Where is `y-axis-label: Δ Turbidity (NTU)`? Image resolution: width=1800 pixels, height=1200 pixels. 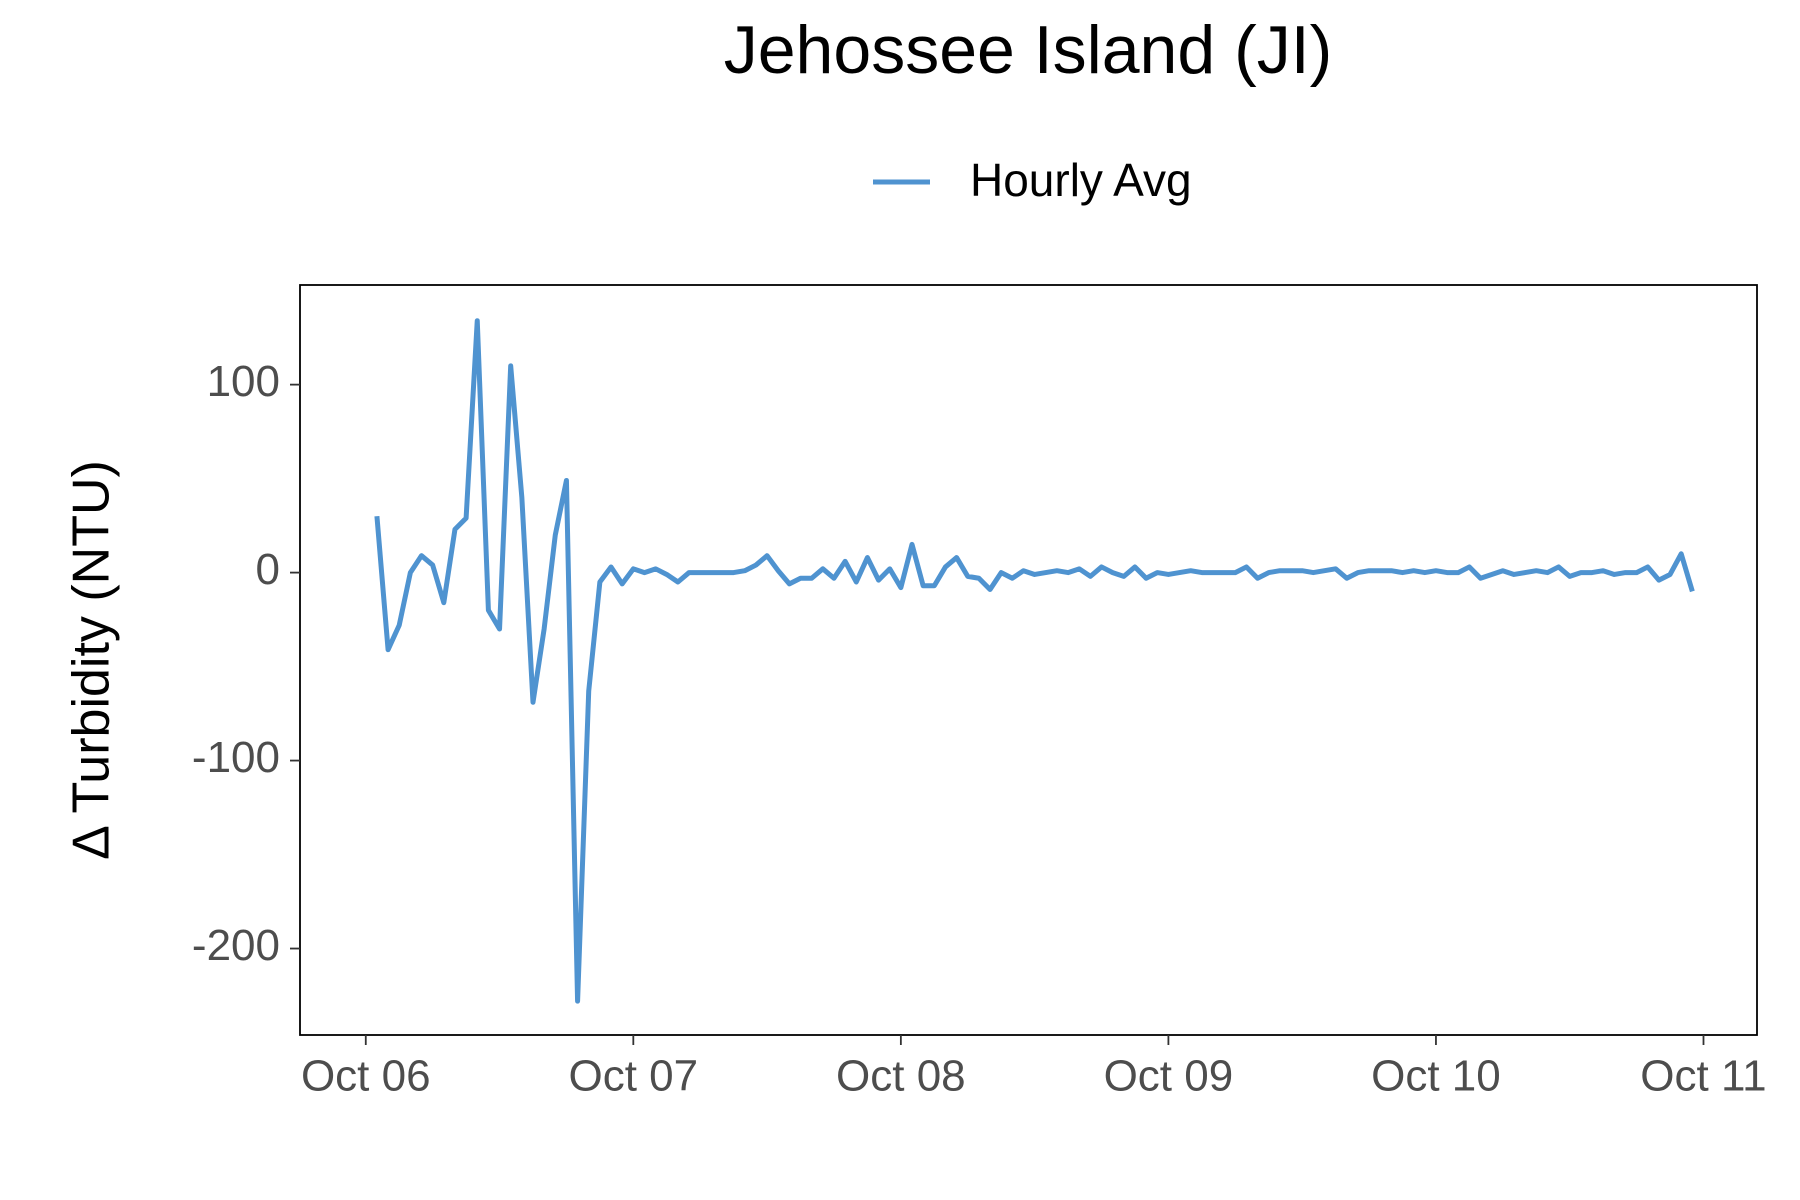
y-axis-label: Δ Turbidity (NTU) is located at coordinates (92, 660).